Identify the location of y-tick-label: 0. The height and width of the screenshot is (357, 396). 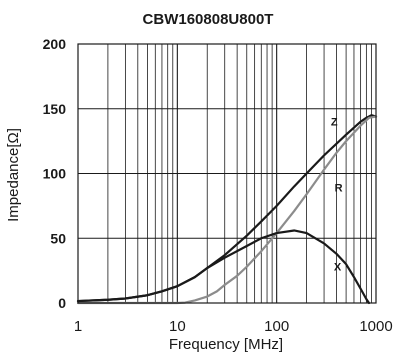
(62, 303).